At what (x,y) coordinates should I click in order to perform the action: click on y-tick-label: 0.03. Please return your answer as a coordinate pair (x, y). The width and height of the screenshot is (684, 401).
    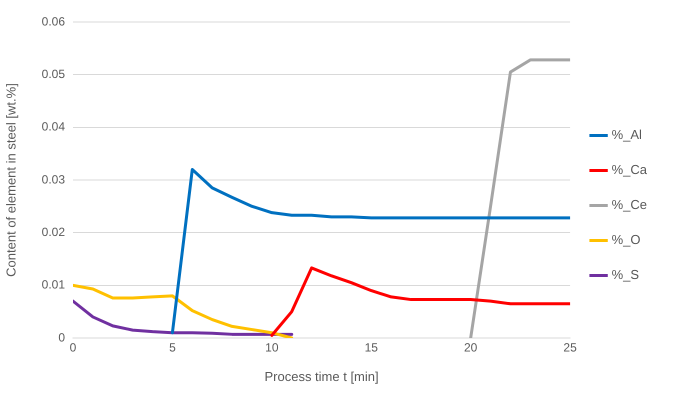
    Looking at the image, I should click on (54, 179).